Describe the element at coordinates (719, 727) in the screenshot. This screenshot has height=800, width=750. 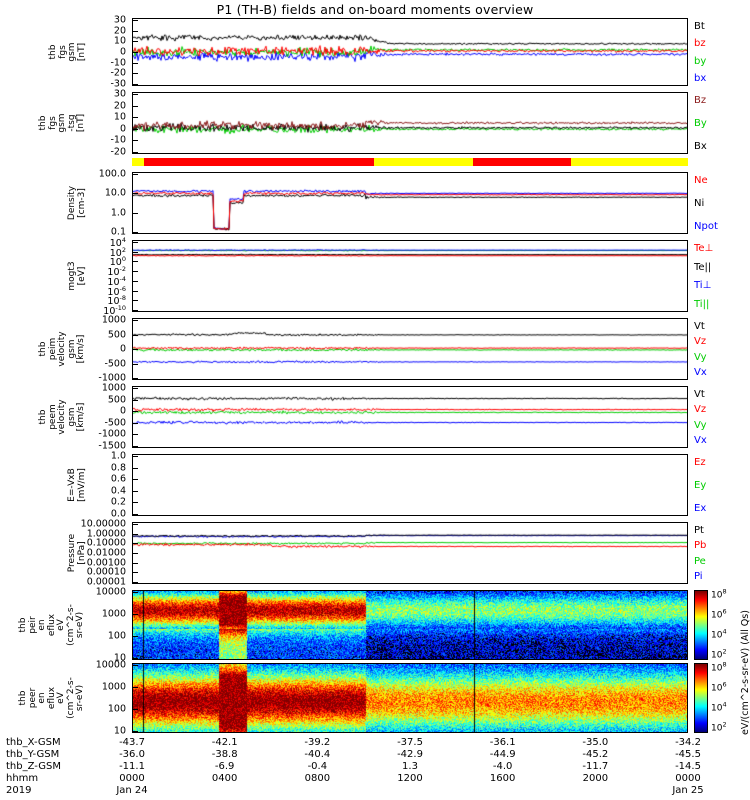
I see `colorbar-tick: 10²` at that location.